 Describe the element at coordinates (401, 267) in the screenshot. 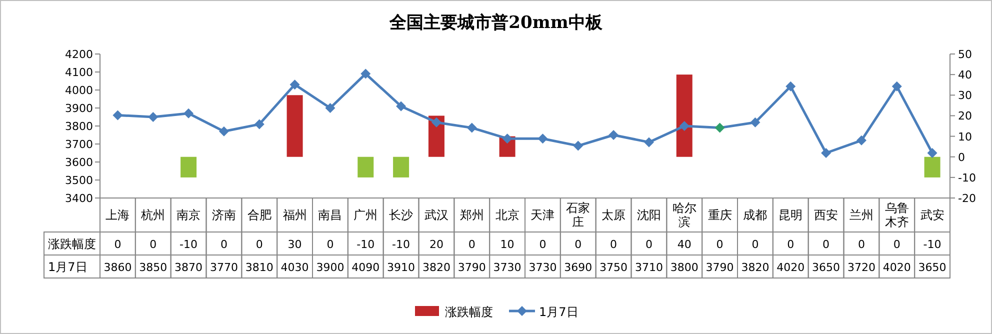

I see `data-label: 3910` at that location.